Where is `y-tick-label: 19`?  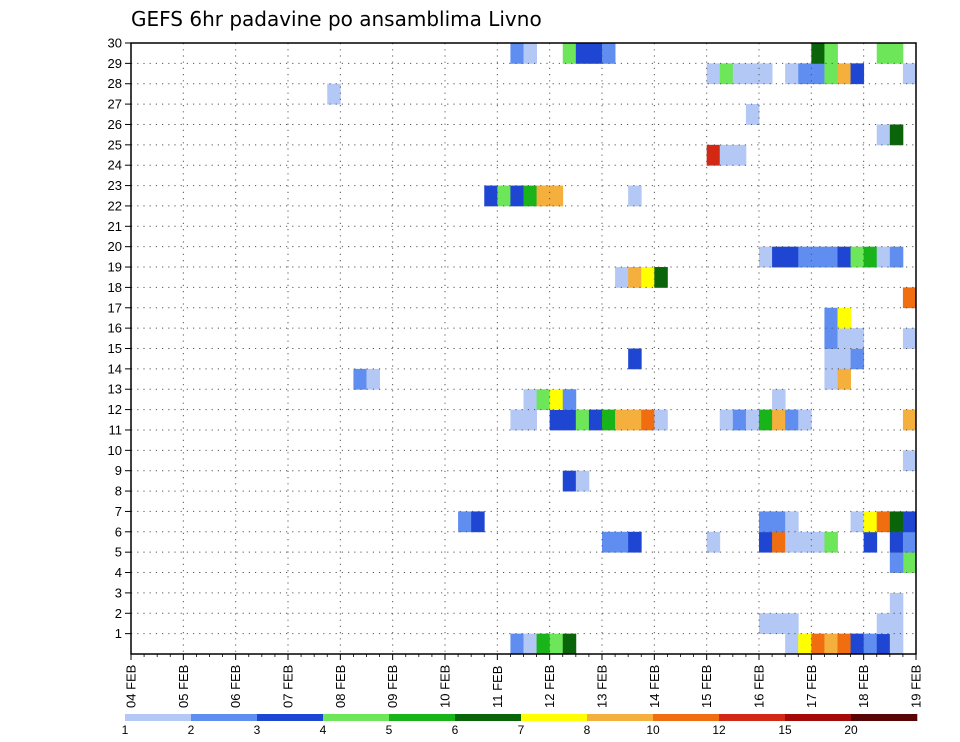 y-tick-label: 19 is located at coordinates (115, 267).